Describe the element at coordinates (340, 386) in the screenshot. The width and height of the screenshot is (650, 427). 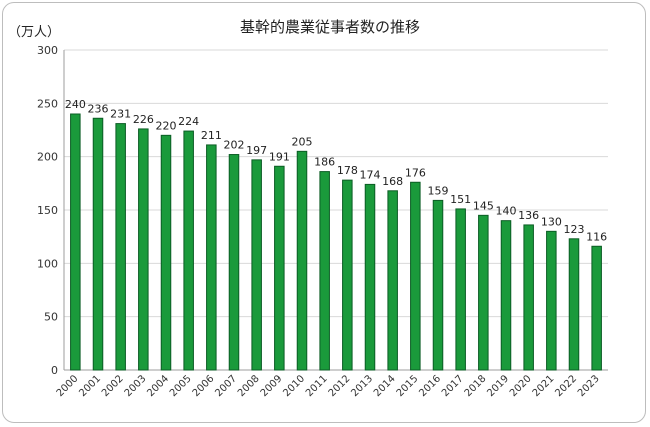
I see `x-tick-label: 2012` at that location.